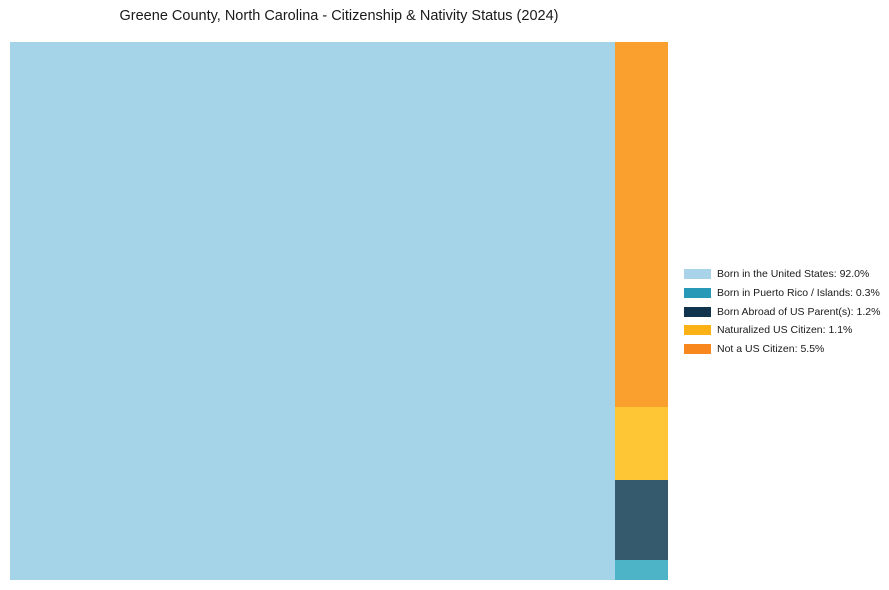 This screenshot has width=889, height=590. I want to click on legend-swatch-naturalized-citizen, so click(697, 330).